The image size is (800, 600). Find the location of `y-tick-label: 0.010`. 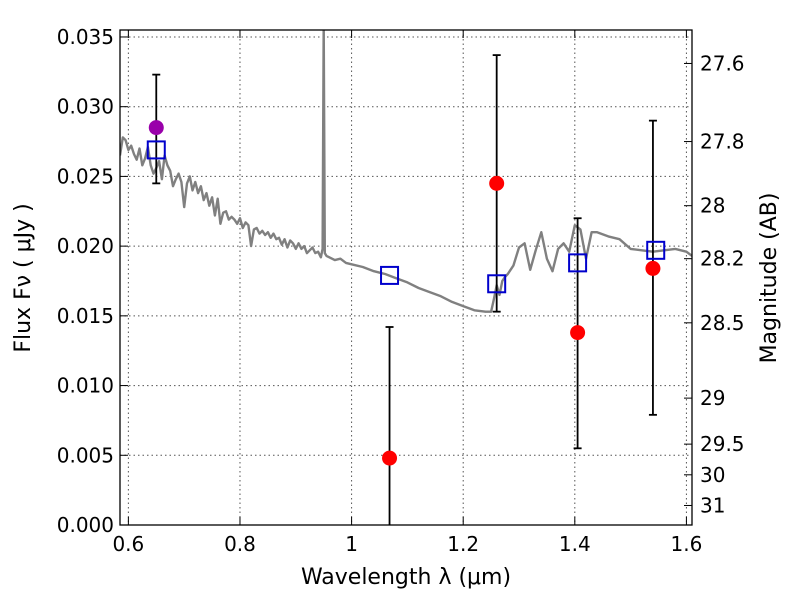

y-tick-label: 0.010 is located at coordinates (85, 386).